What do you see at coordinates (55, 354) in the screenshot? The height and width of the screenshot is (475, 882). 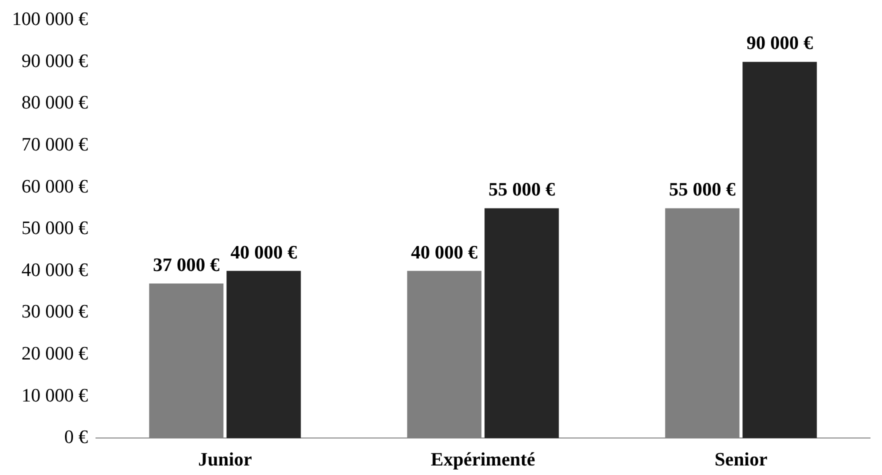 I see `y-tick-label: 20 000 €` at bounding box center [55, 354].